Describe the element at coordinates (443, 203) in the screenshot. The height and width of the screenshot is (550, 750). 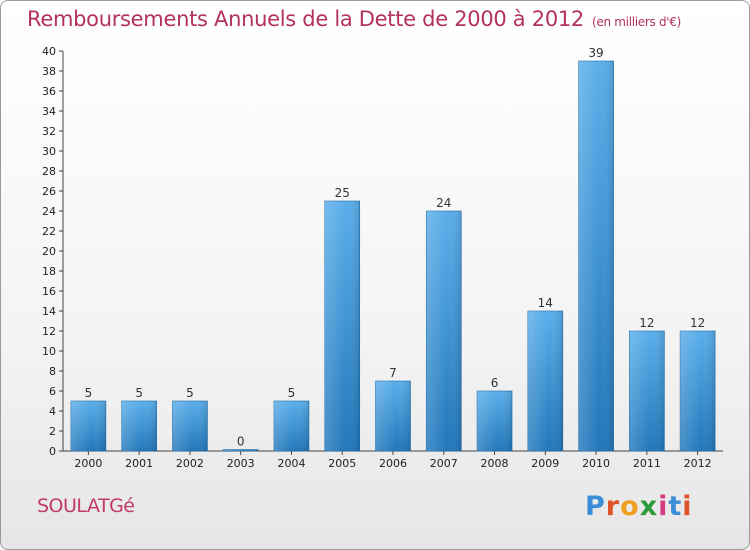
I see `bar-value-label: 24` at that location.